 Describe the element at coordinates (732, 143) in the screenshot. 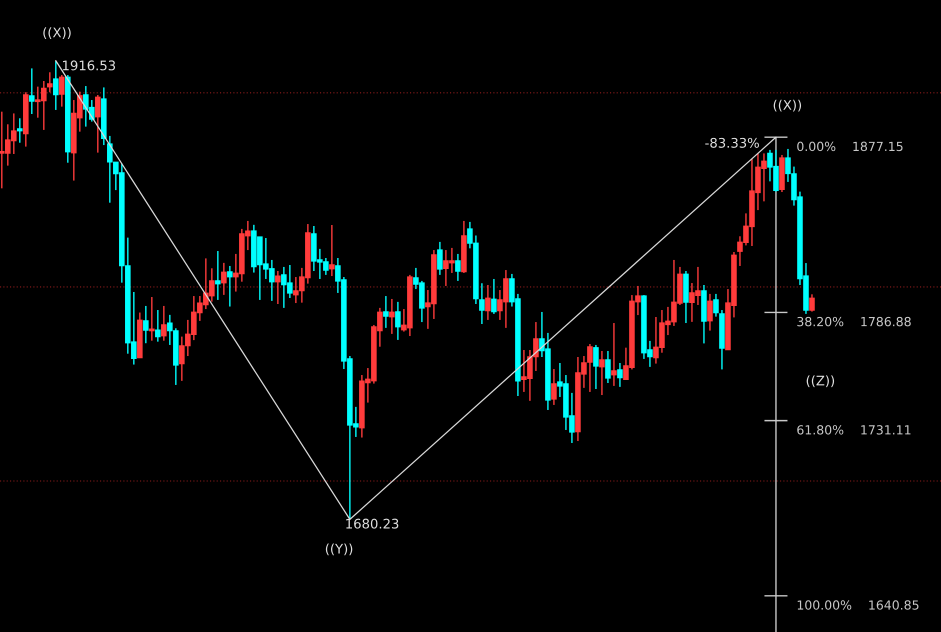

I see `annotation: -83.33%` at that location.